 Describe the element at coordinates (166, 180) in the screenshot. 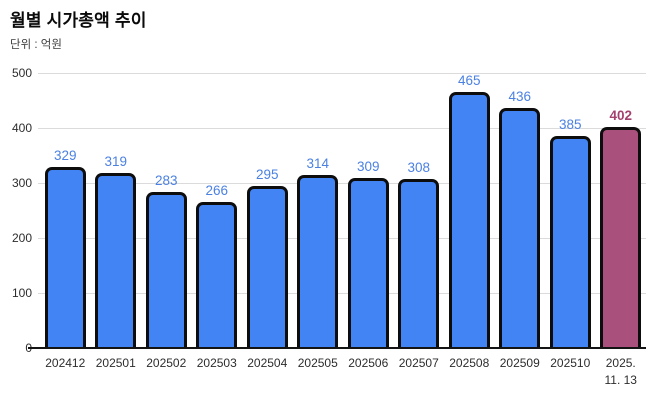

I see `value-label: 283` at that location.